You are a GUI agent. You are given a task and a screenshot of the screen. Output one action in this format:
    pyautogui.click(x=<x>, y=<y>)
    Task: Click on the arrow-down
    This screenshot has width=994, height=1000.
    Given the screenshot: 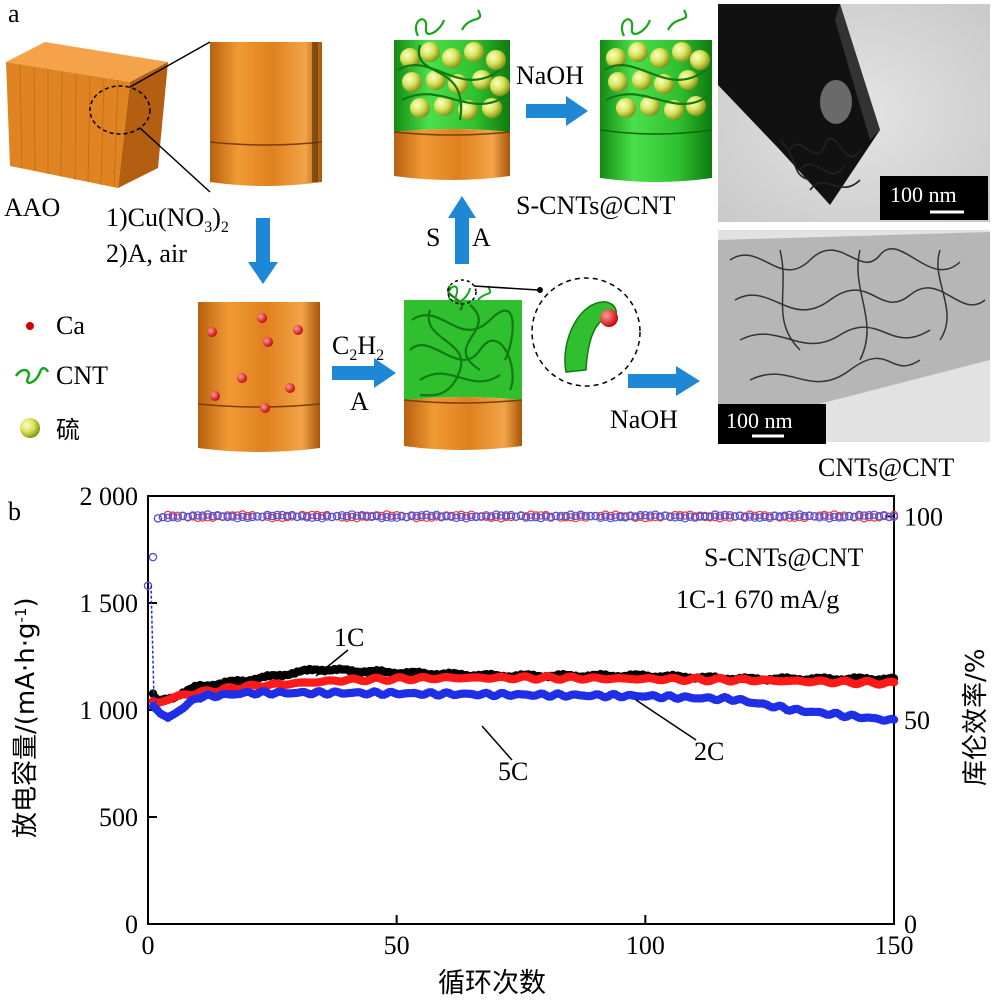 What is the action you would take?
    pyautogui.click(x=263, y=251)
    